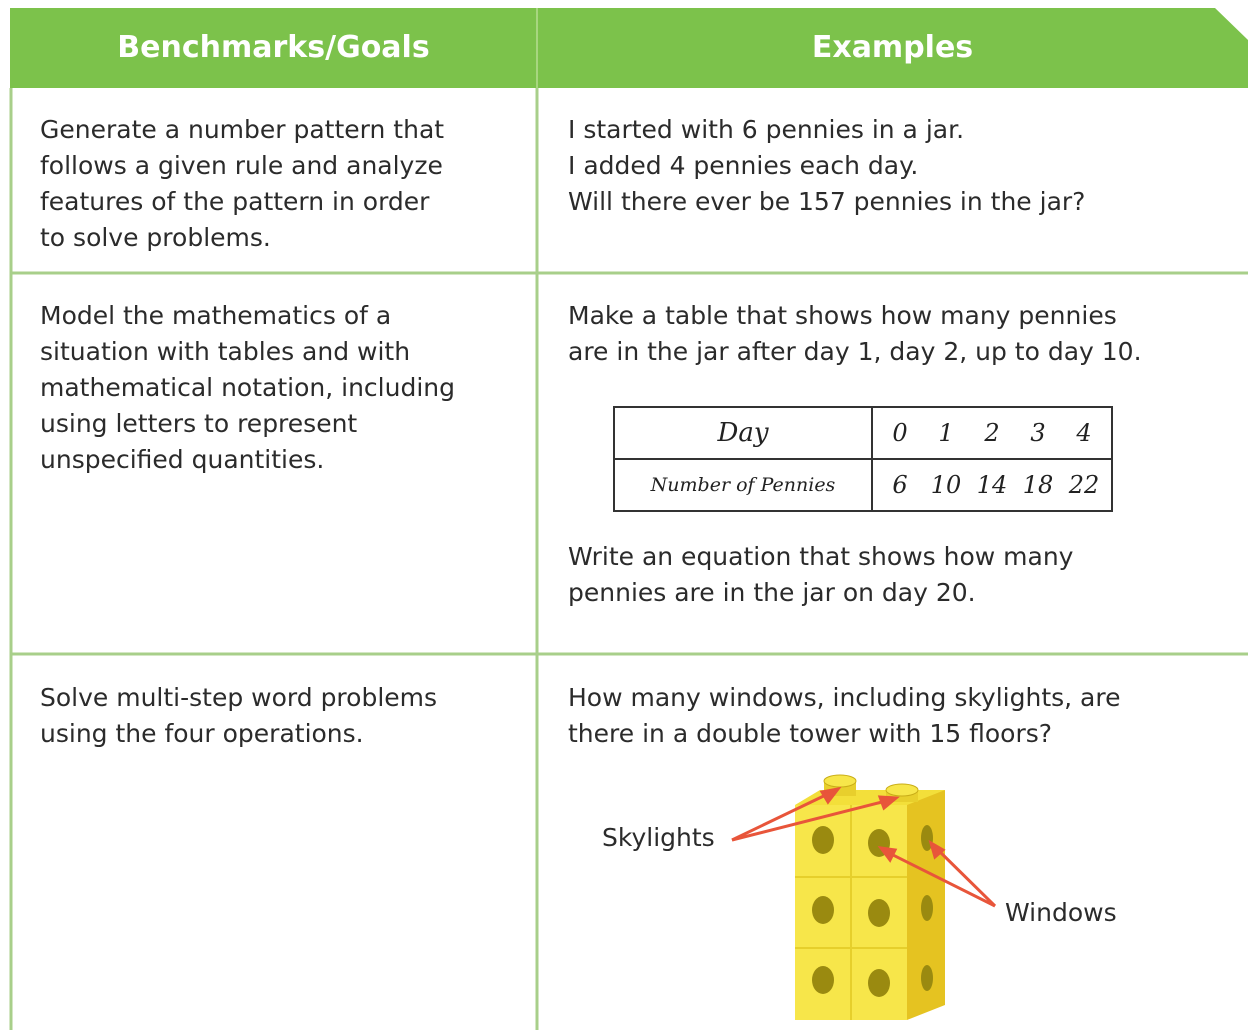 The width and height of the screenshot is (1248, 1030). Describe the element at coordinates (900, 433) in the screenshot. I see `sketch-value: 0` at that location.